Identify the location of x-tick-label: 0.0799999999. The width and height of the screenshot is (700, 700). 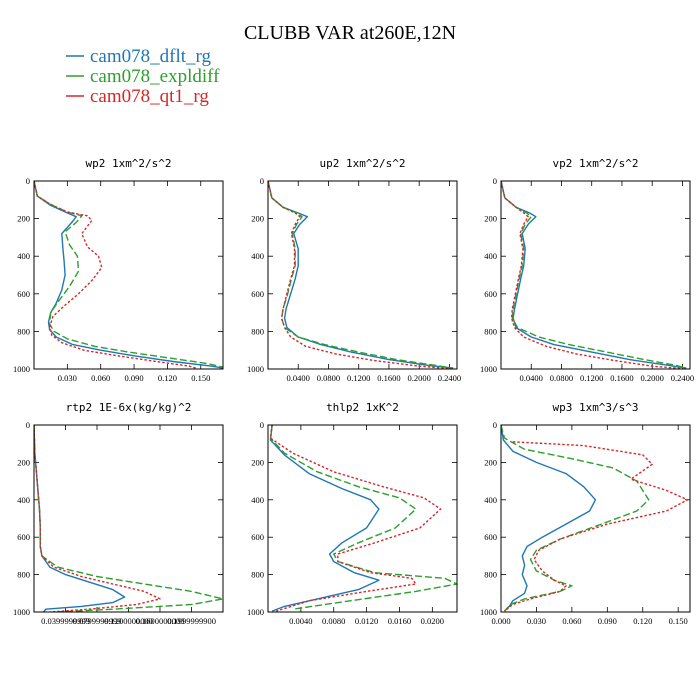
(97, 621).